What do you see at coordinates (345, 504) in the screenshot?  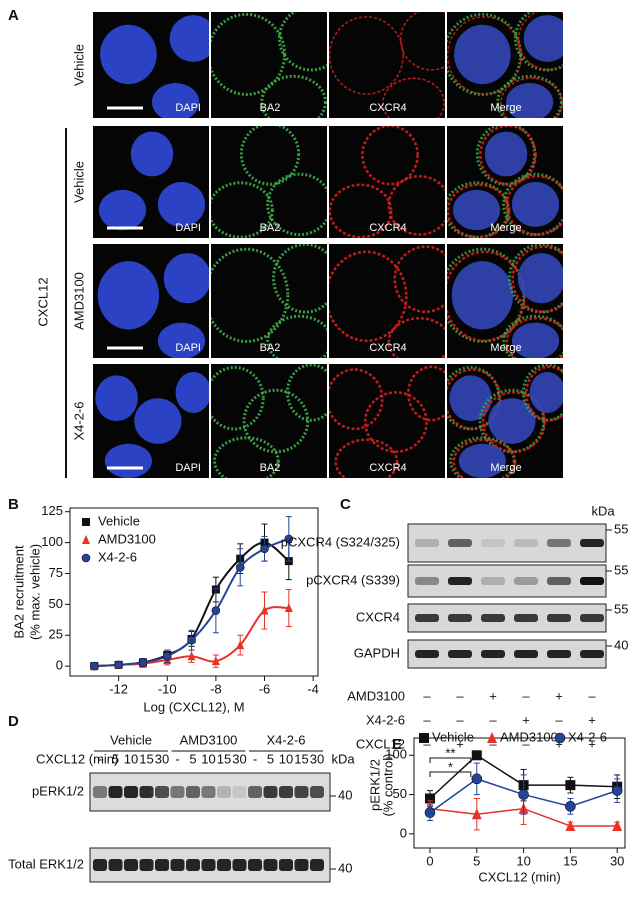 I see `panel-letter: C` at bounding box center [345, 504].